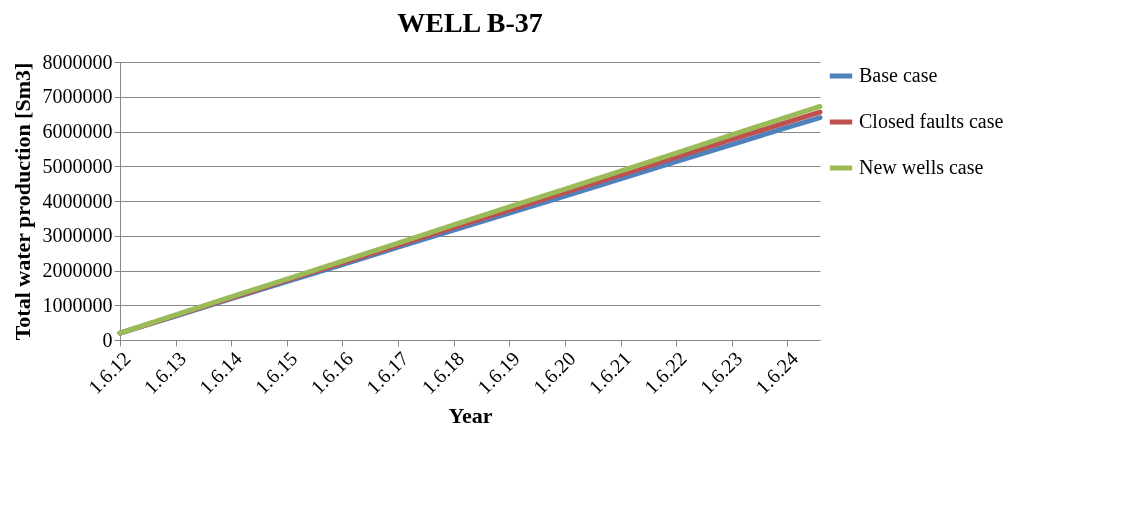  I want to click on y-tick-label: 2000000, so click(77, 270).